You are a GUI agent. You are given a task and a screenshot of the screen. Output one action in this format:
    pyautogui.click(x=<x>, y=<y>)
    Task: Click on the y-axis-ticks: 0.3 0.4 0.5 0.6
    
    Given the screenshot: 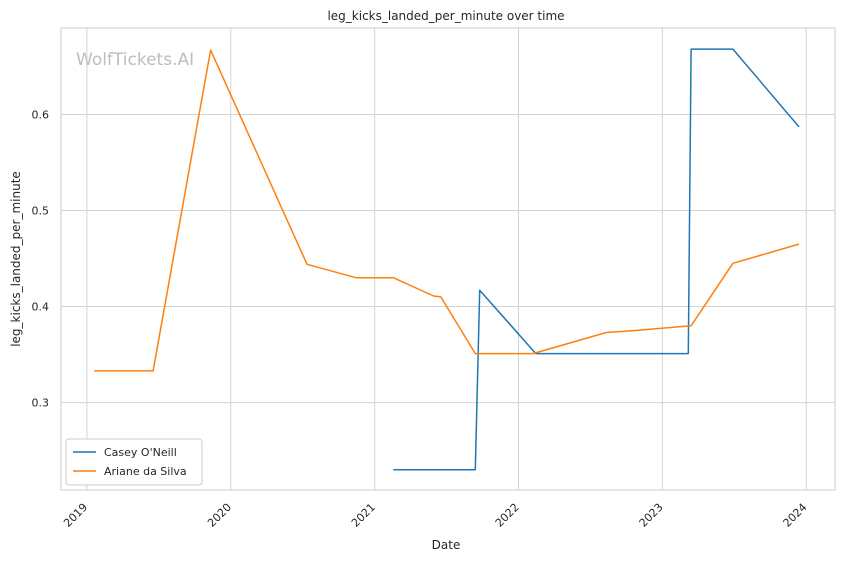 What is the action you would take?
    pyautogui.click(x=41, y=258)
    